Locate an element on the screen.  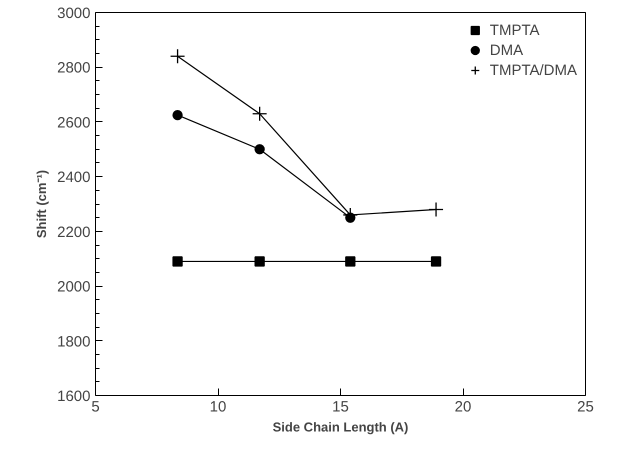
legend-label: TMPTA/DMA is located at coordinates (533, 70).